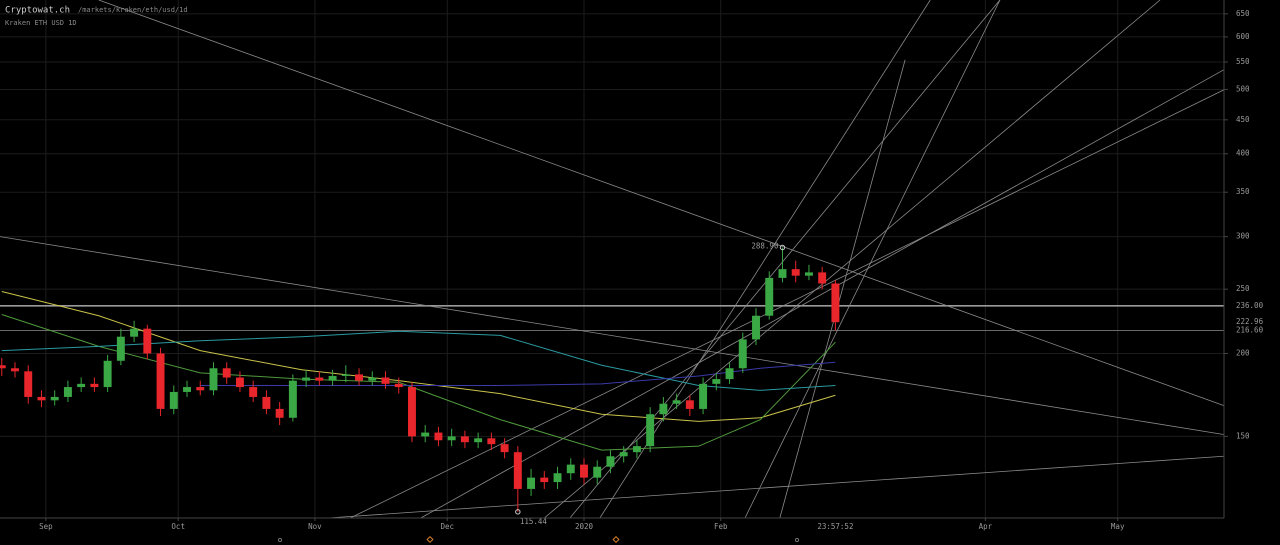 Image resolution: width=1280 pixels, height=545 pixels. Describe the element at coordinates (178, 526) in the screenshot. I see `x-tick-label: Oct` at that location.